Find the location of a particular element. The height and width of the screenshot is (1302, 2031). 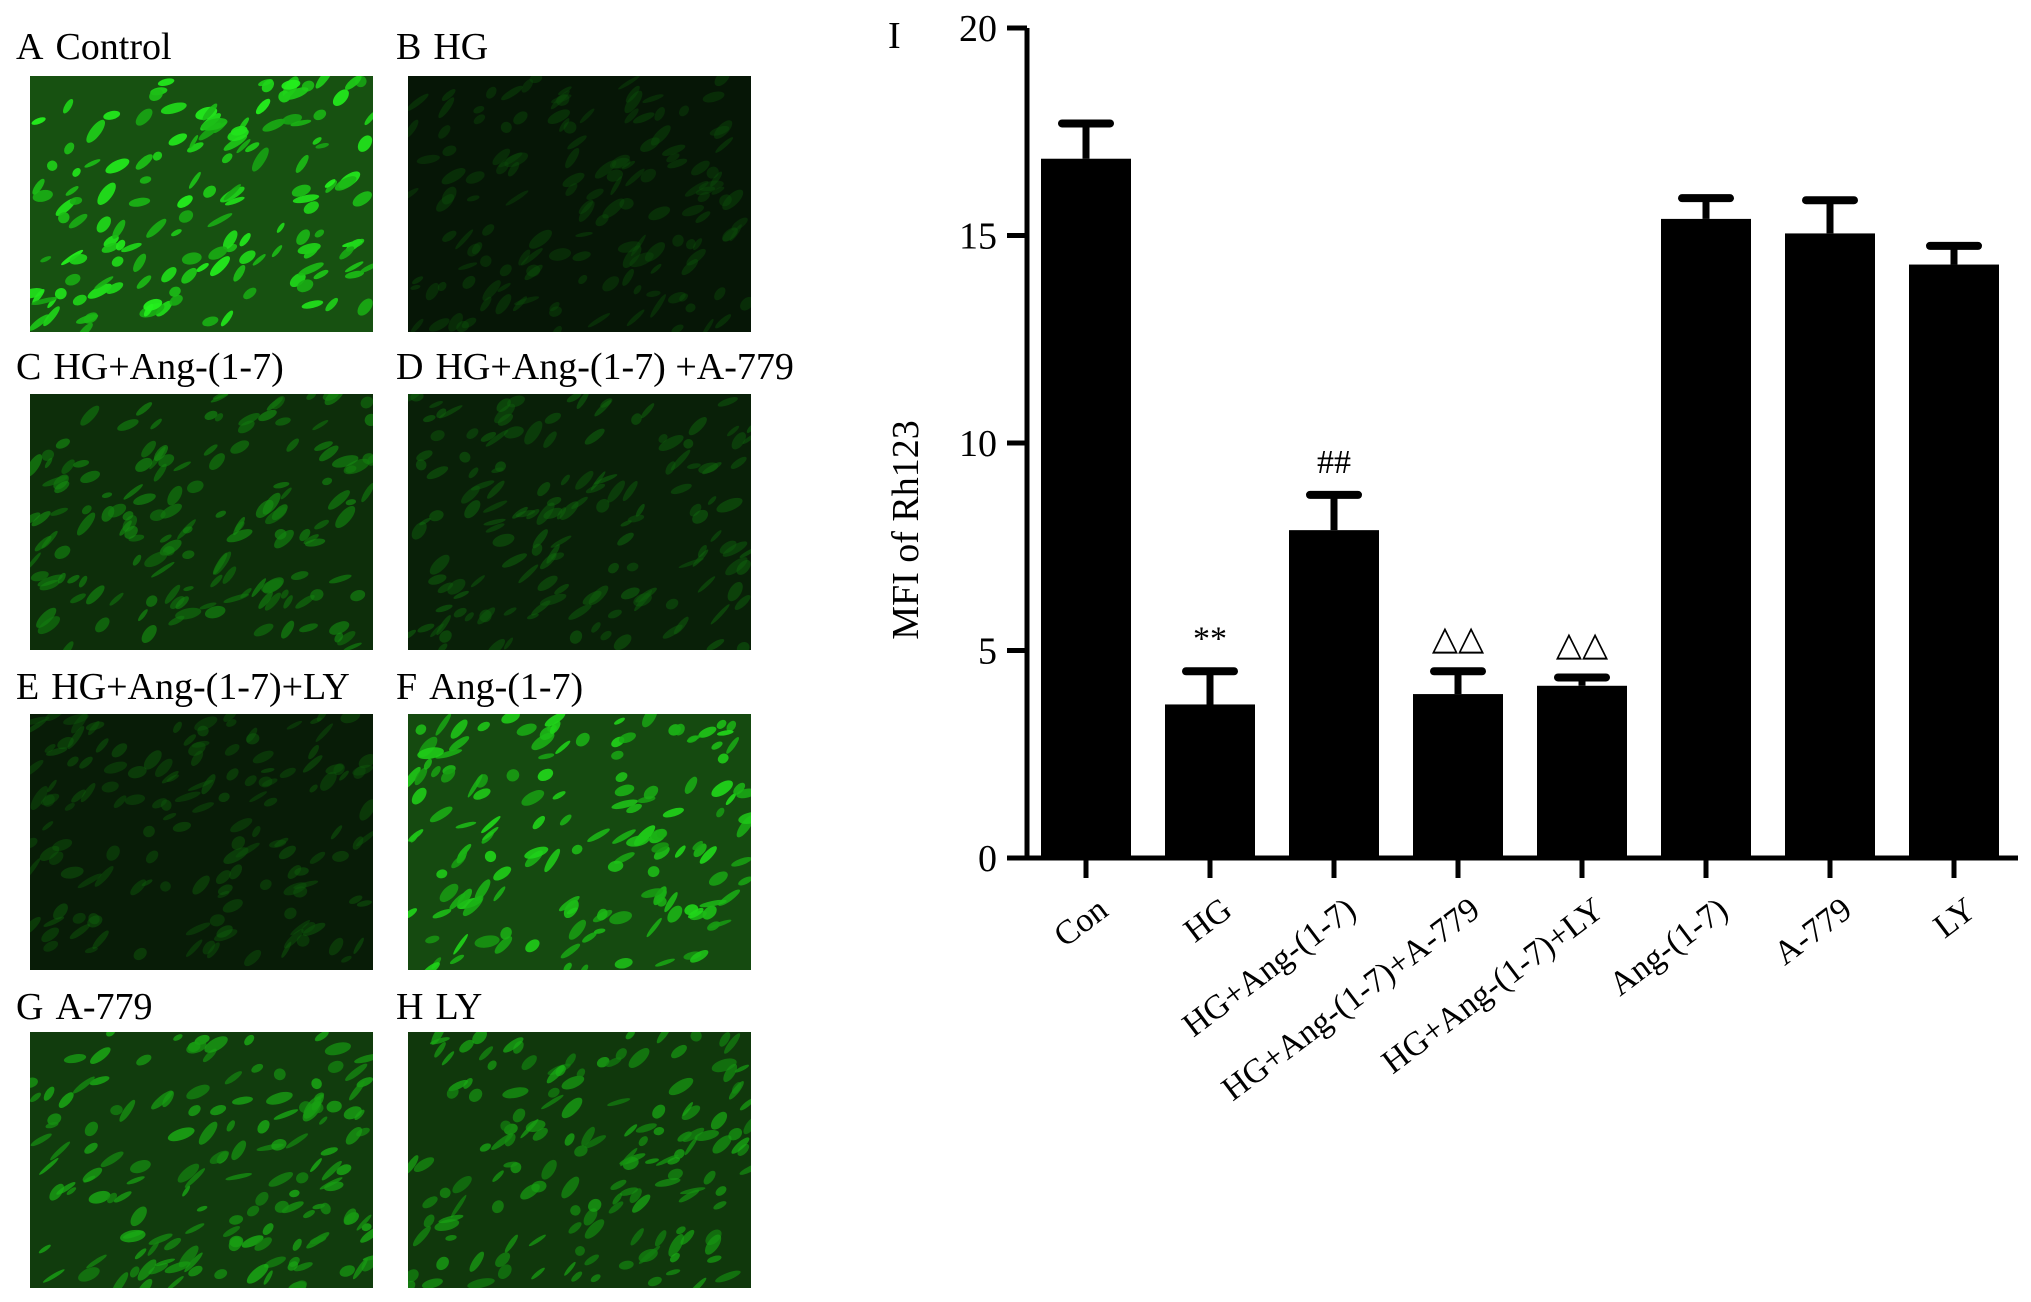

panel-label-d: D HG+Ang-(1-7) +A-779 is located at coordinates (595, 367).